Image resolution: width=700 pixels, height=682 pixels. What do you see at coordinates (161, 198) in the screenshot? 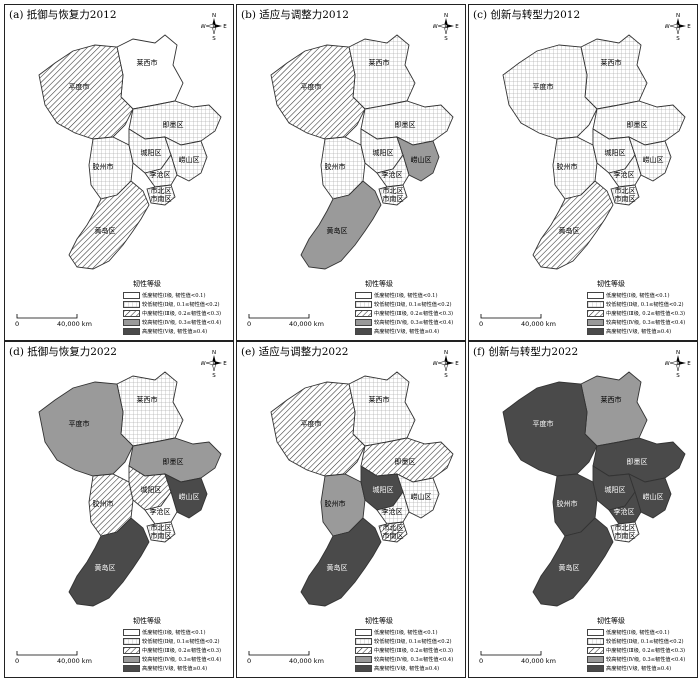
I see `region-label: 市南区` at bounding box center [161, 198].